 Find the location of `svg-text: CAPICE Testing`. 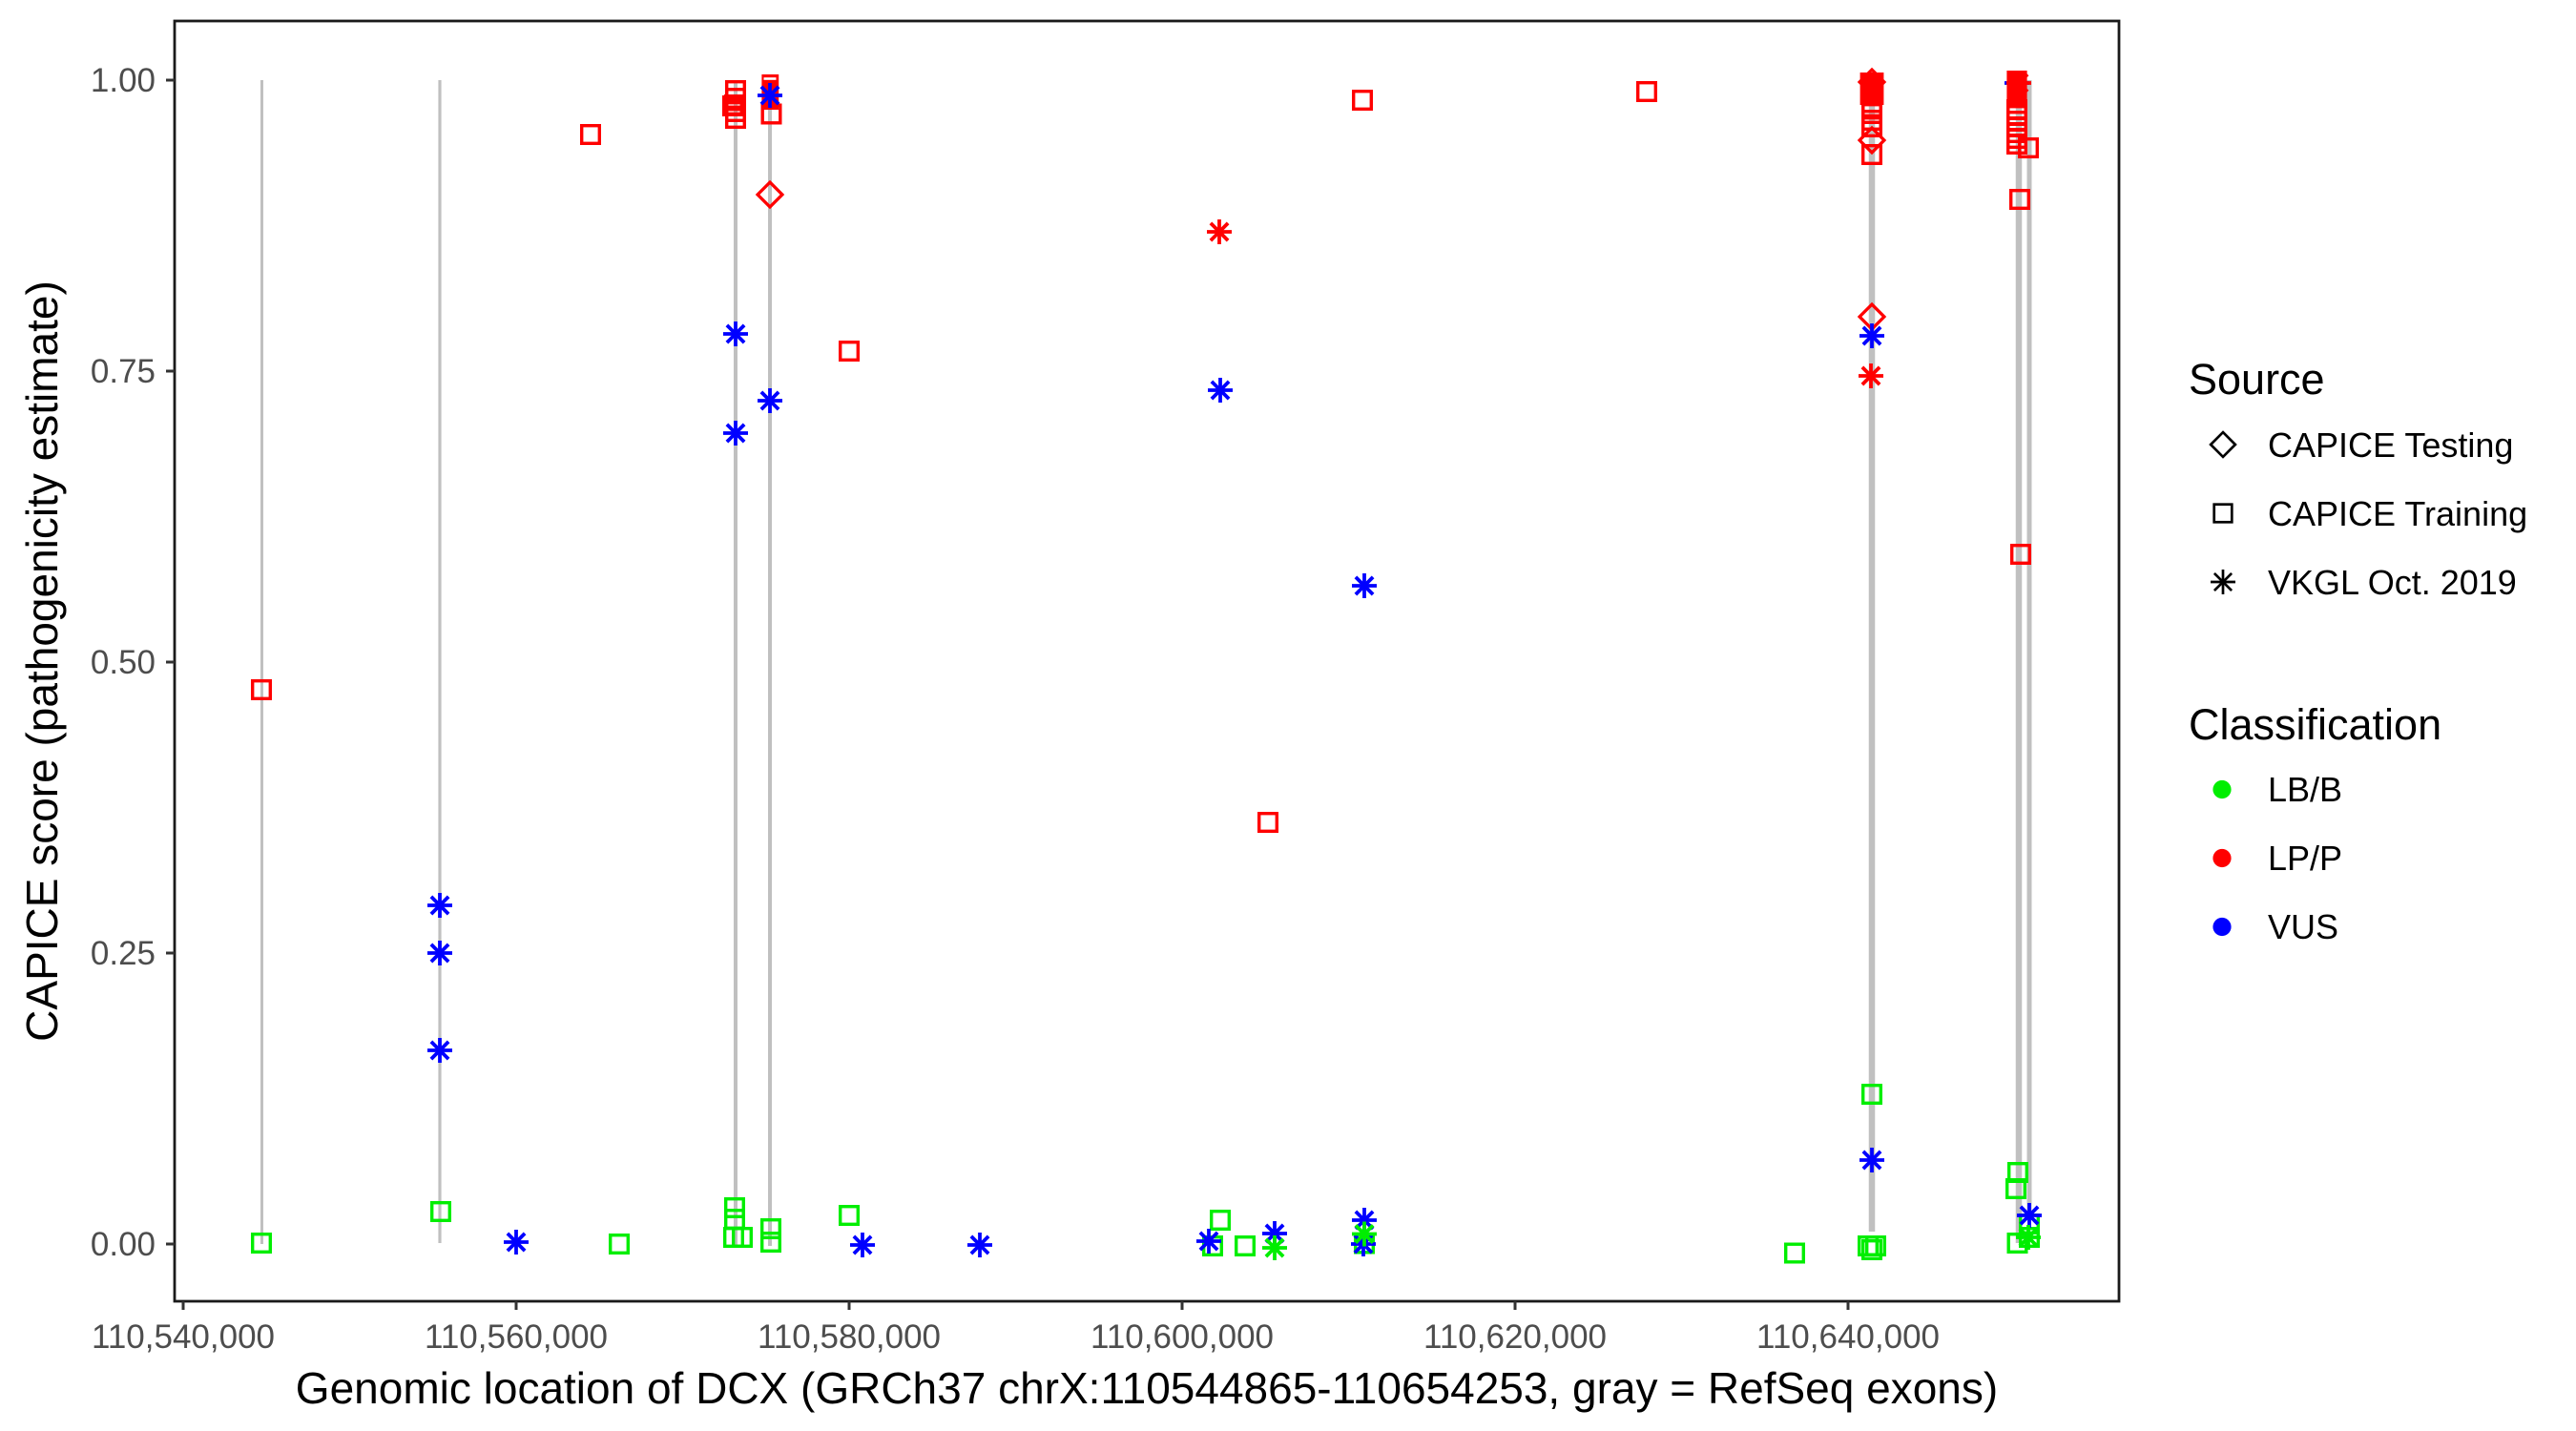

svg-text: CAPICE Testing is located at coordinates (2390, 445).